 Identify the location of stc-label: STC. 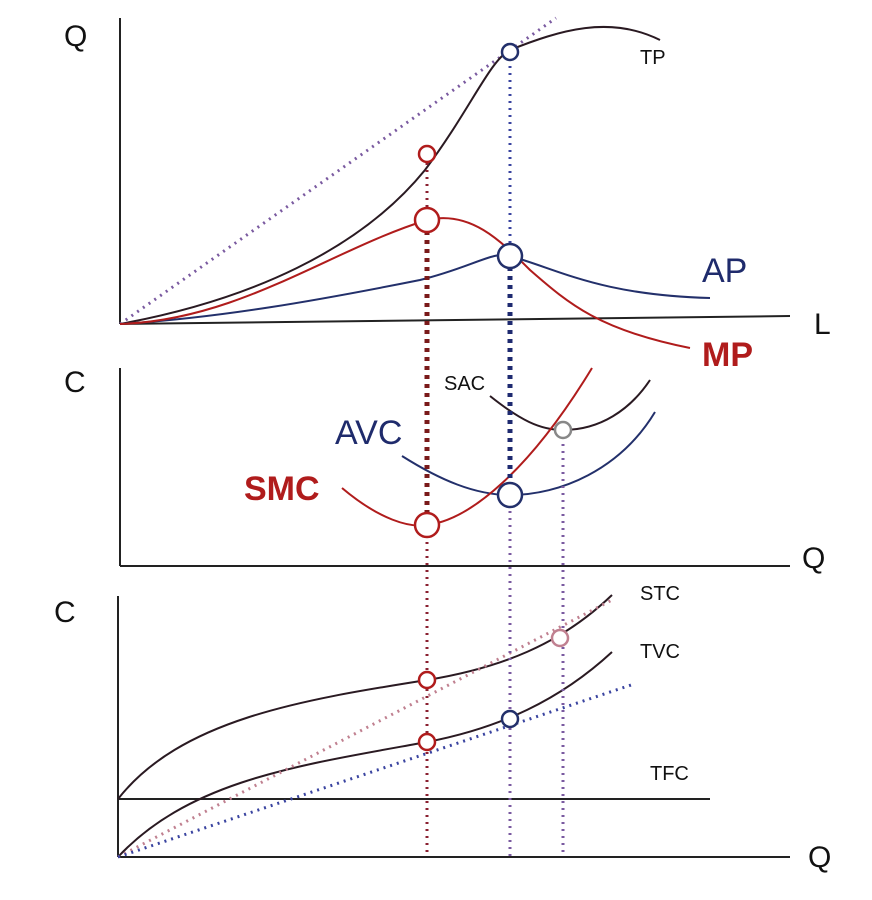
(660, 594).